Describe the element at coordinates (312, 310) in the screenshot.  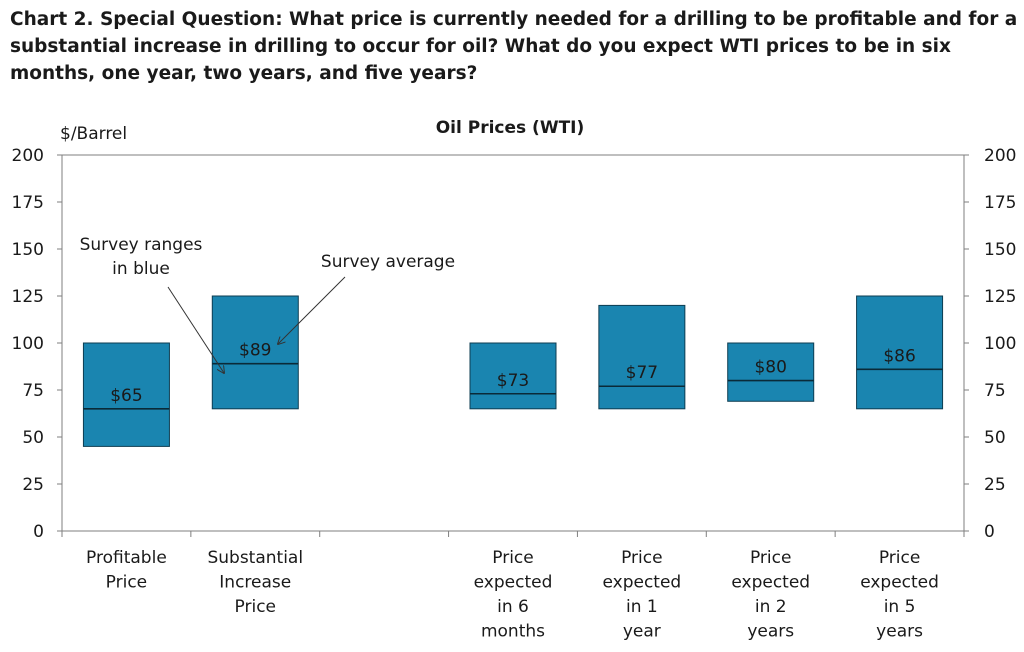
I see `annotation-arrow-average` at that location.